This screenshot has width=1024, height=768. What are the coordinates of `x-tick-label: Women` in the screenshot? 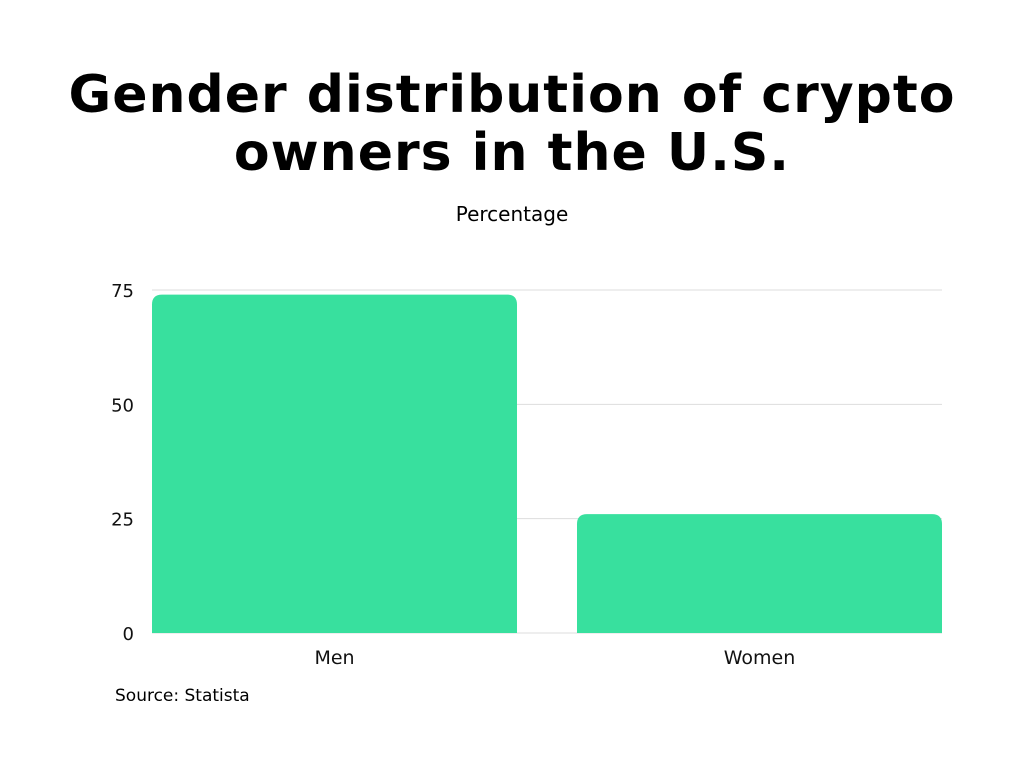 It's located at (760, 658).